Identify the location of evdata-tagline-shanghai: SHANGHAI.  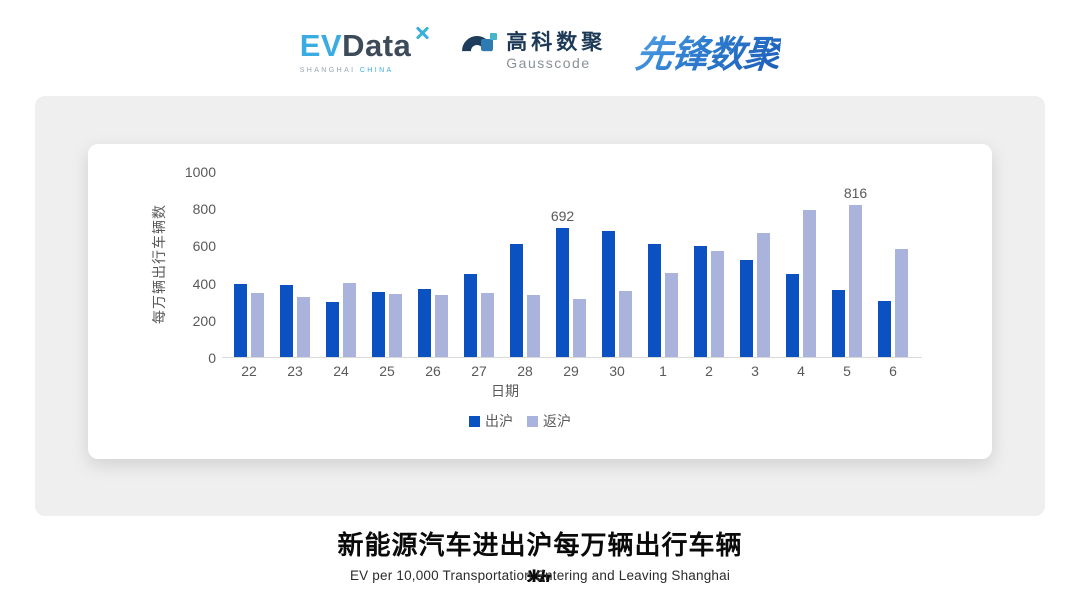
(327, 70).